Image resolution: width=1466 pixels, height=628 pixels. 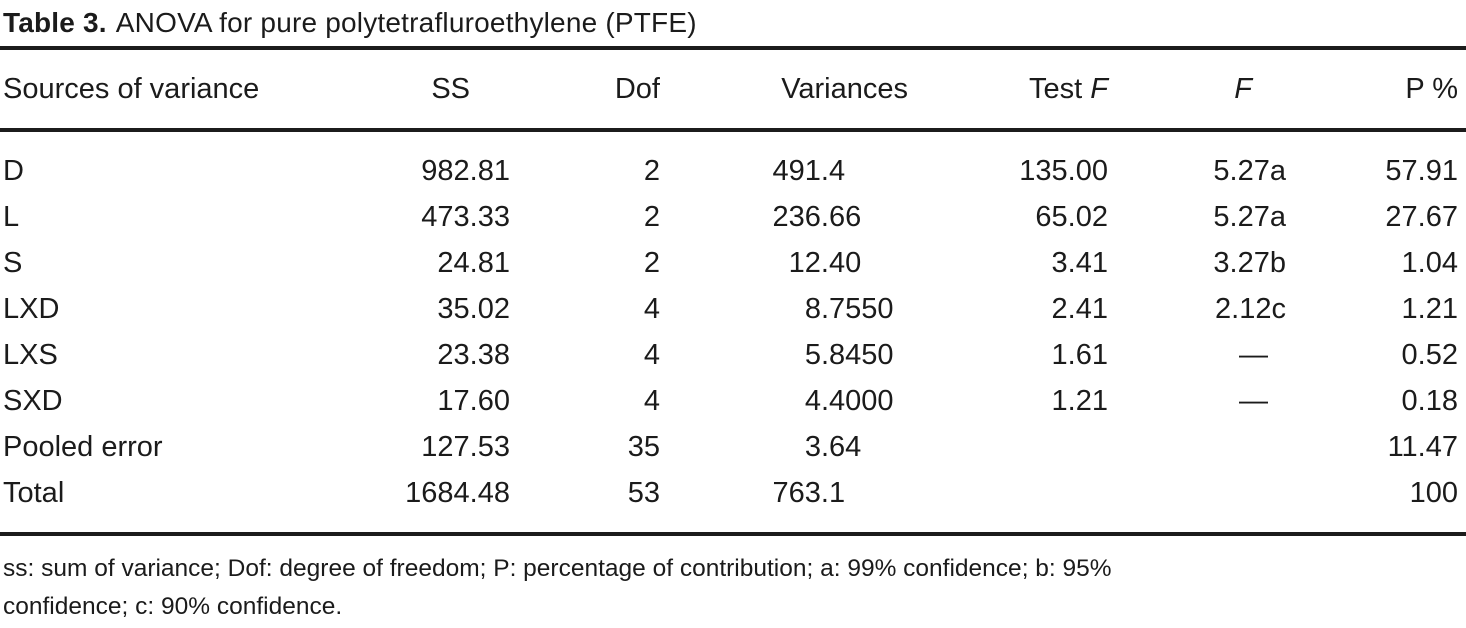 What do you see at coordinates (784, 91) in the screenshot?
I see `column-header-variances: Variances` at bounding box center [784, 91].